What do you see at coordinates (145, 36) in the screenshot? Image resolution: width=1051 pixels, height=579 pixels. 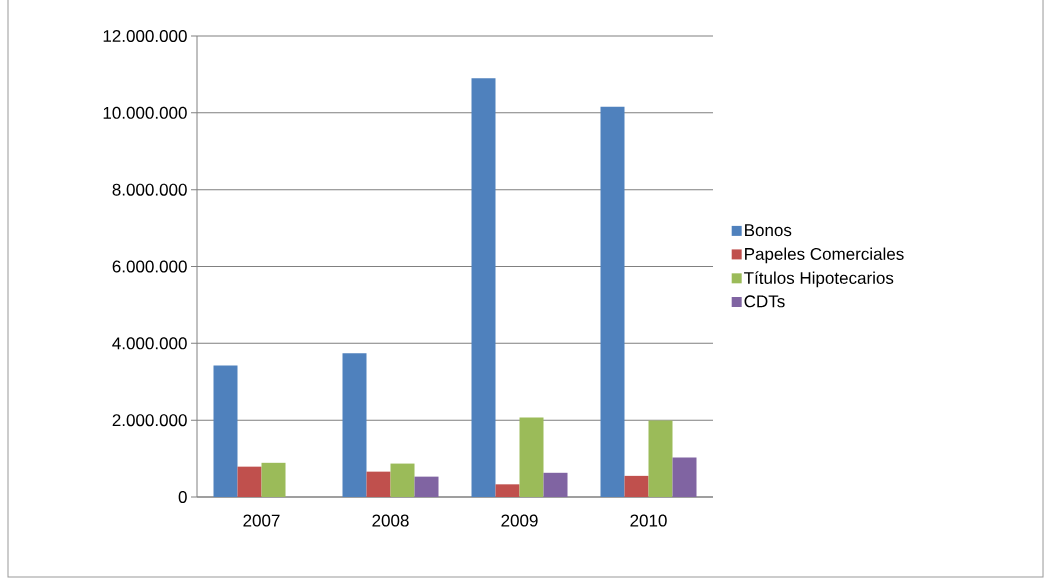 I see `y-tick-label: 12.000.000` at bounding box center [145, 36].